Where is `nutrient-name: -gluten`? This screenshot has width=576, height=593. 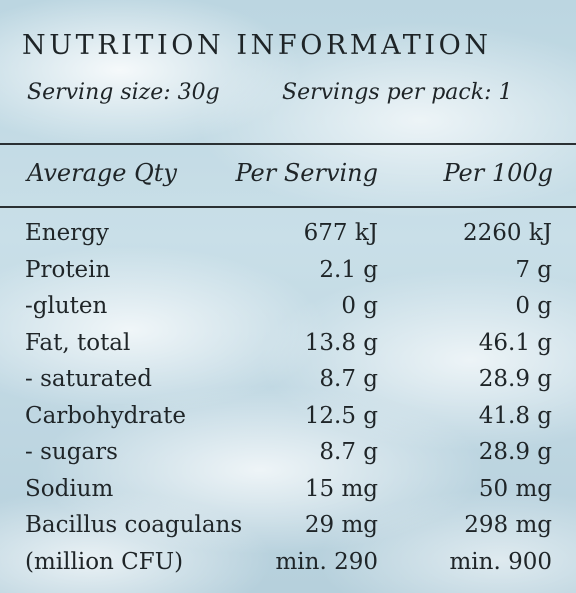
nutrient-name: -gluten is located at coordinates (66, 306).